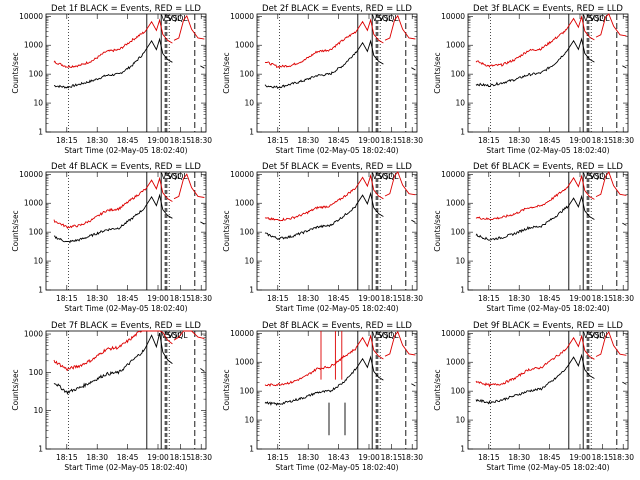 The height and width of the screenshot is (480, 640). Describe the element at coordinates (548, 9) in the screenshot. I see `panel-title: Det 3f BLACK = Events, RED = LLD` at that location.